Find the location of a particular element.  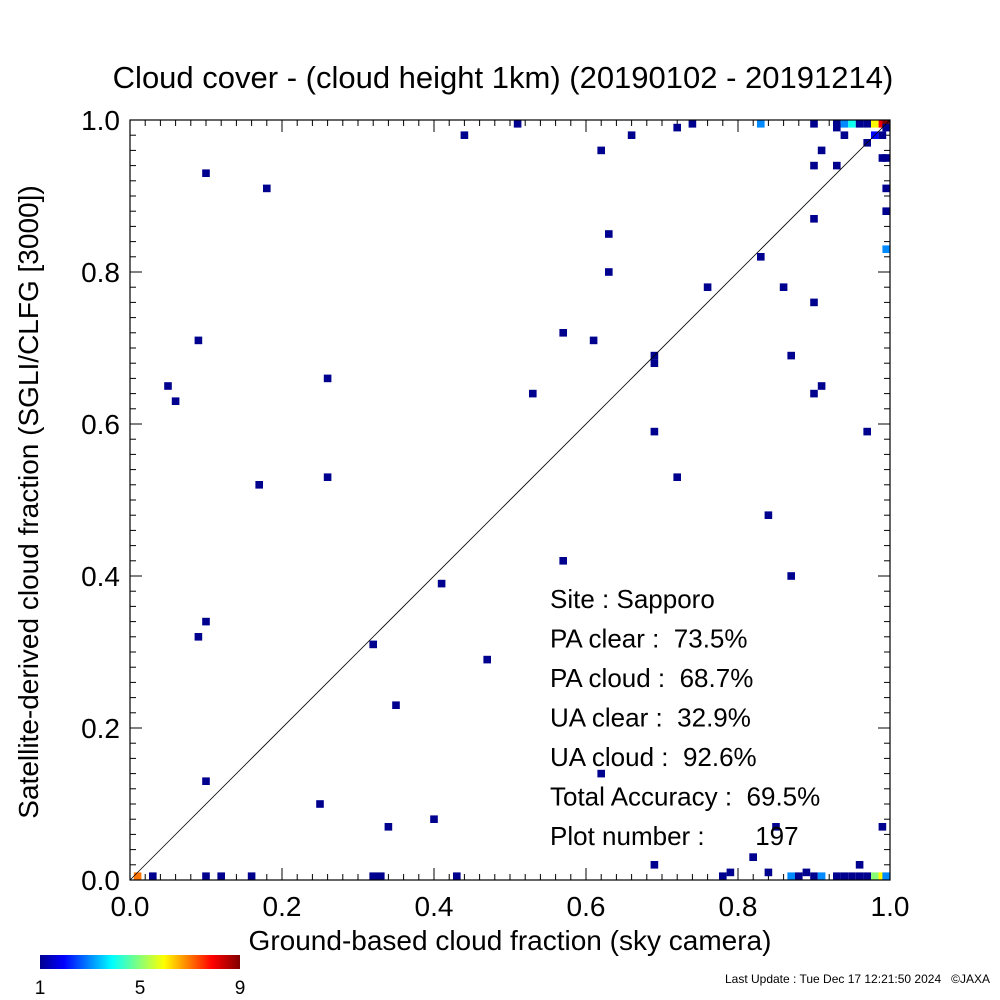

y-tick-label: 1.0 is located at coordinates (100, 120).